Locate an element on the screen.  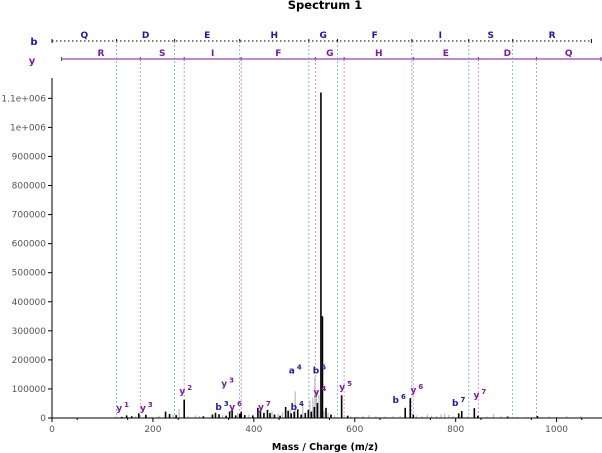
x-tick-label: 400 is located at coordinates (253, 430).